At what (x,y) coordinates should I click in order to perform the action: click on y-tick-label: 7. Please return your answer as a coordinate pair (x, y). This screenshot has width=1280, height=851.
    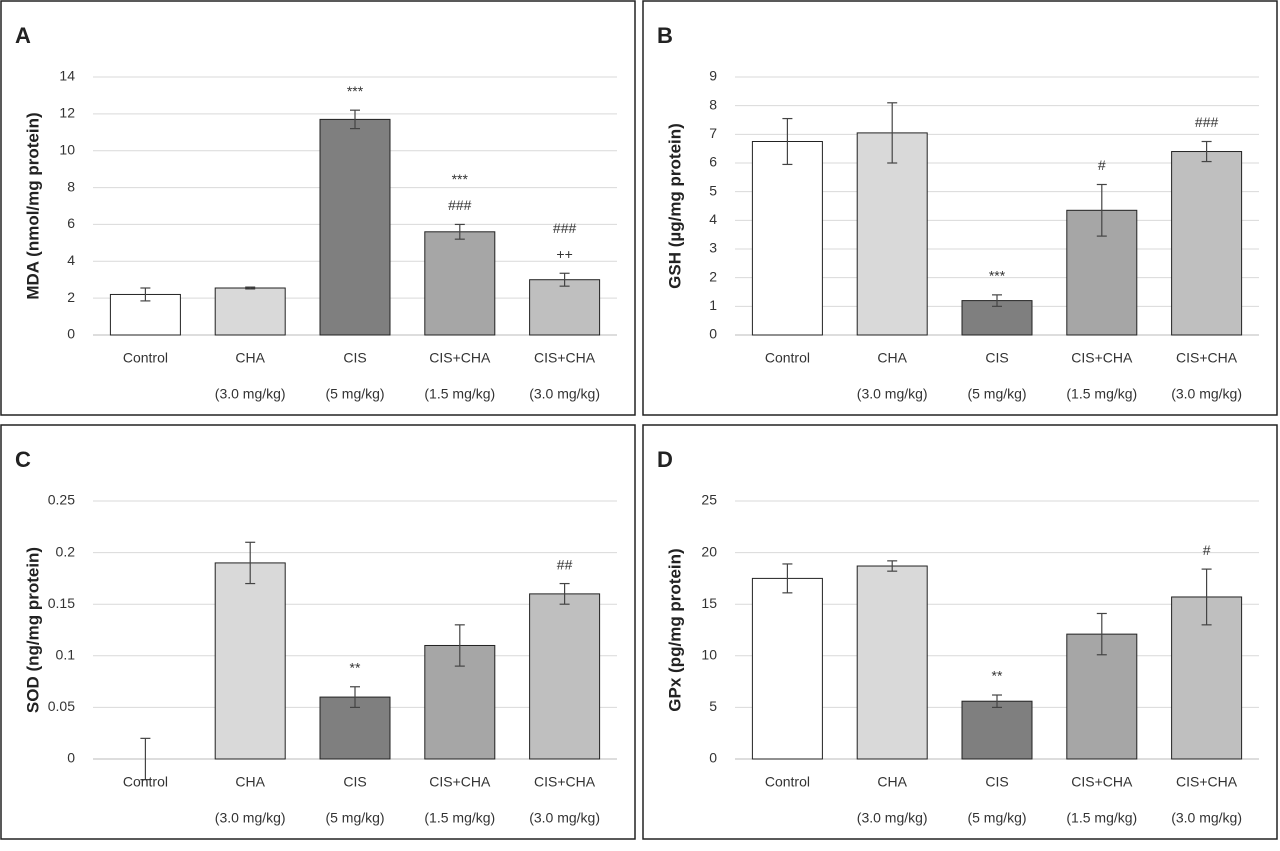
    Looking at the image, I should click on (713, 133).